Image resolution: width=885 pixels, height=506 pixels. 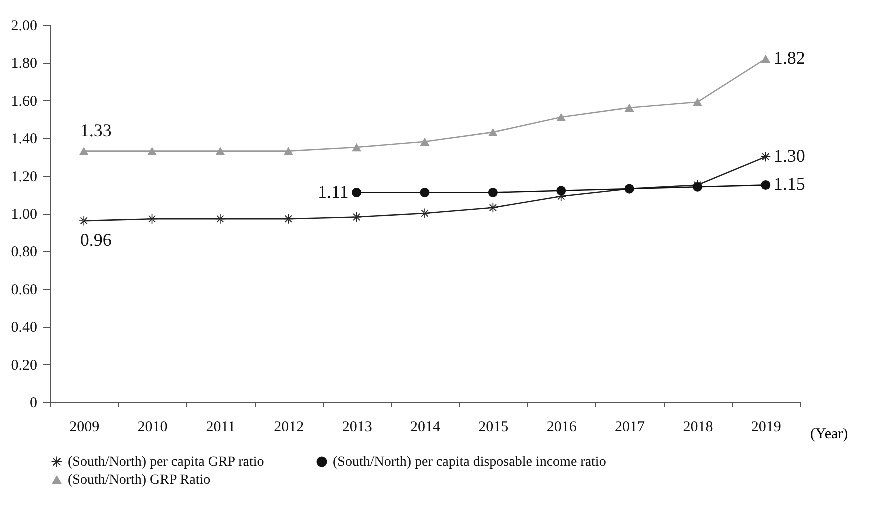 I want to click on legend-label: (South/North) per capita disposable income ratio, so click(x=469, y=462).